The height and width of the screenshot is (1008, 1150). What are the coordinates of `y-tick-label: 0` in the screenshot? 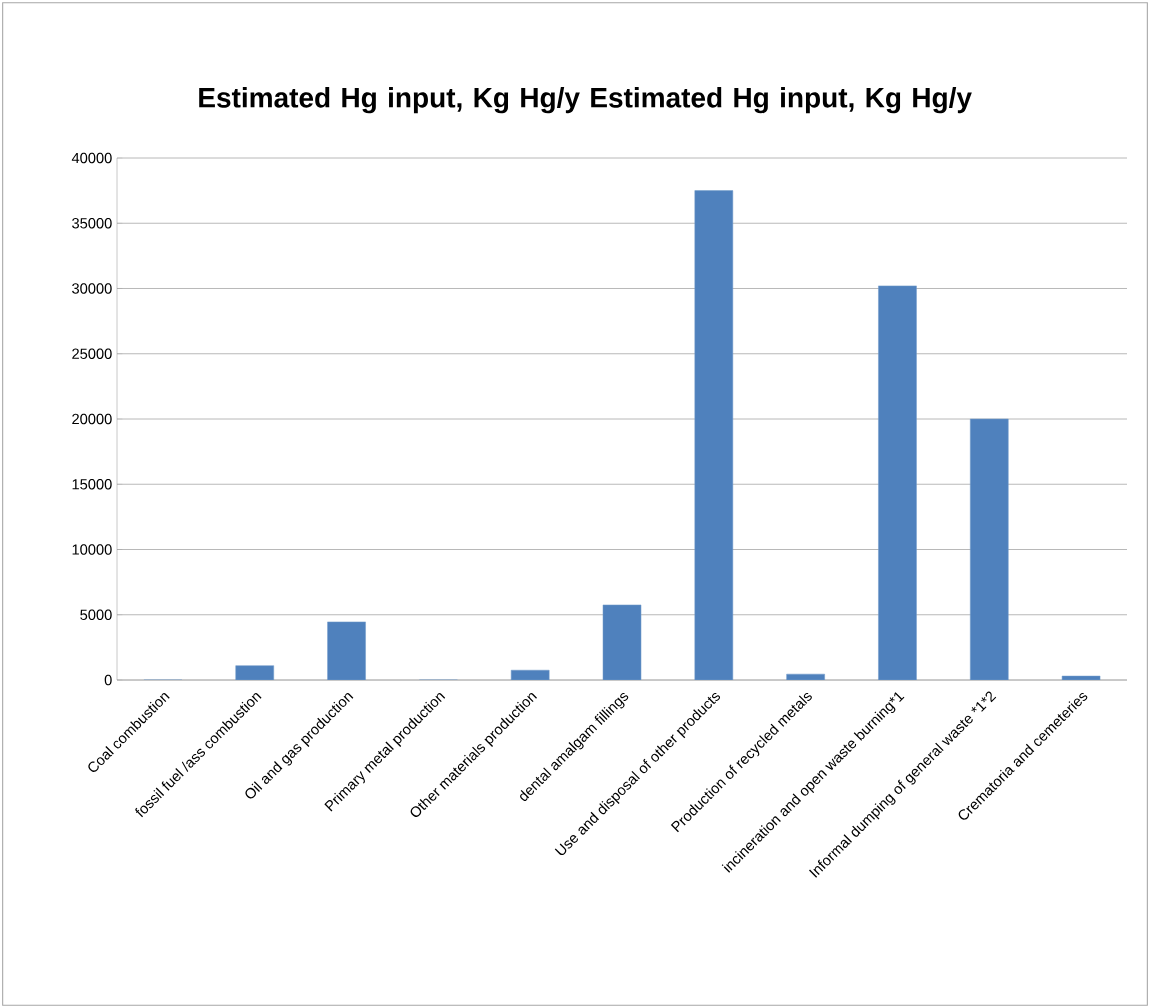 It's located at (108, 680).